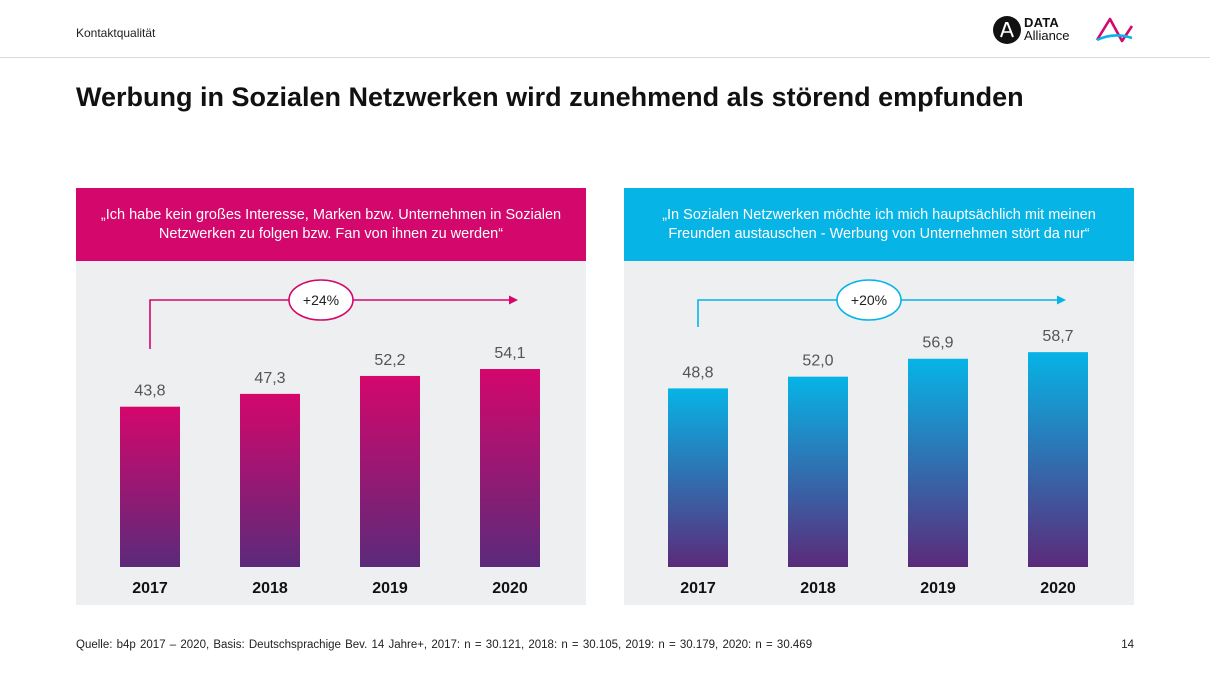 The width and height of the screenshot is (1210, 679). What do you see at coordinates (269, 378) in the screenshot?
I see `value-label-2018: 47,3` at bounding box center [269, 378].